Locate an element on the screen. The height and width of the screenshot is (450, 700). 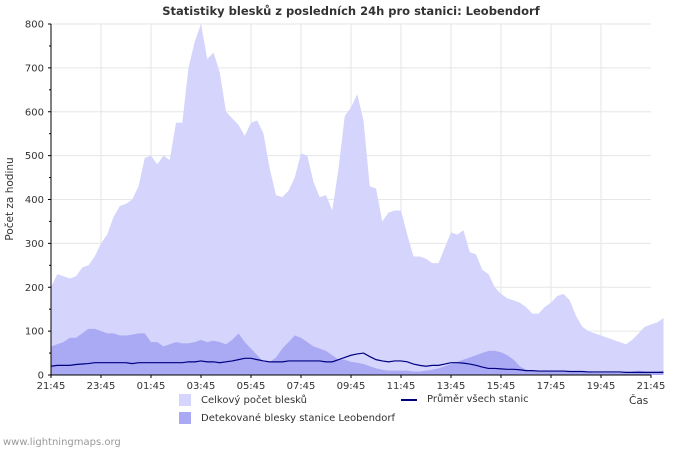
y-tick-label: 200 is located at coordinates (34, 288).